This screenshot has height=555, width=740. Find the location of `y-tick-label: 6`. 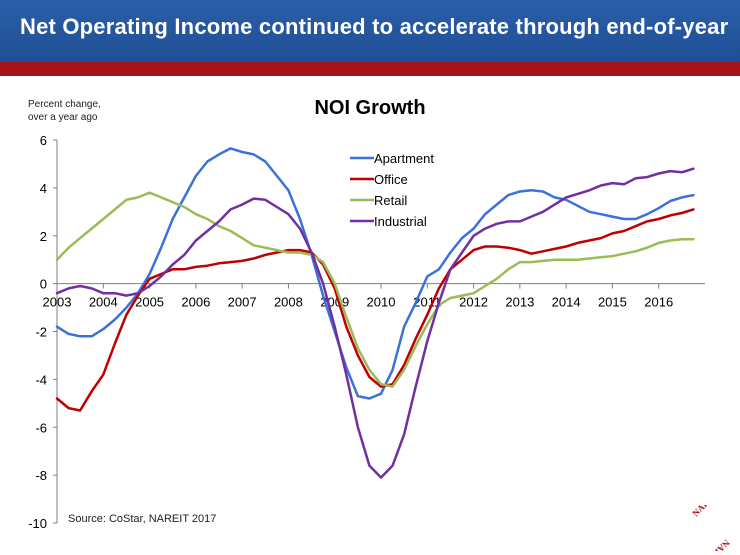

y-tick-label: 6 is located at coordinates (43, 140).